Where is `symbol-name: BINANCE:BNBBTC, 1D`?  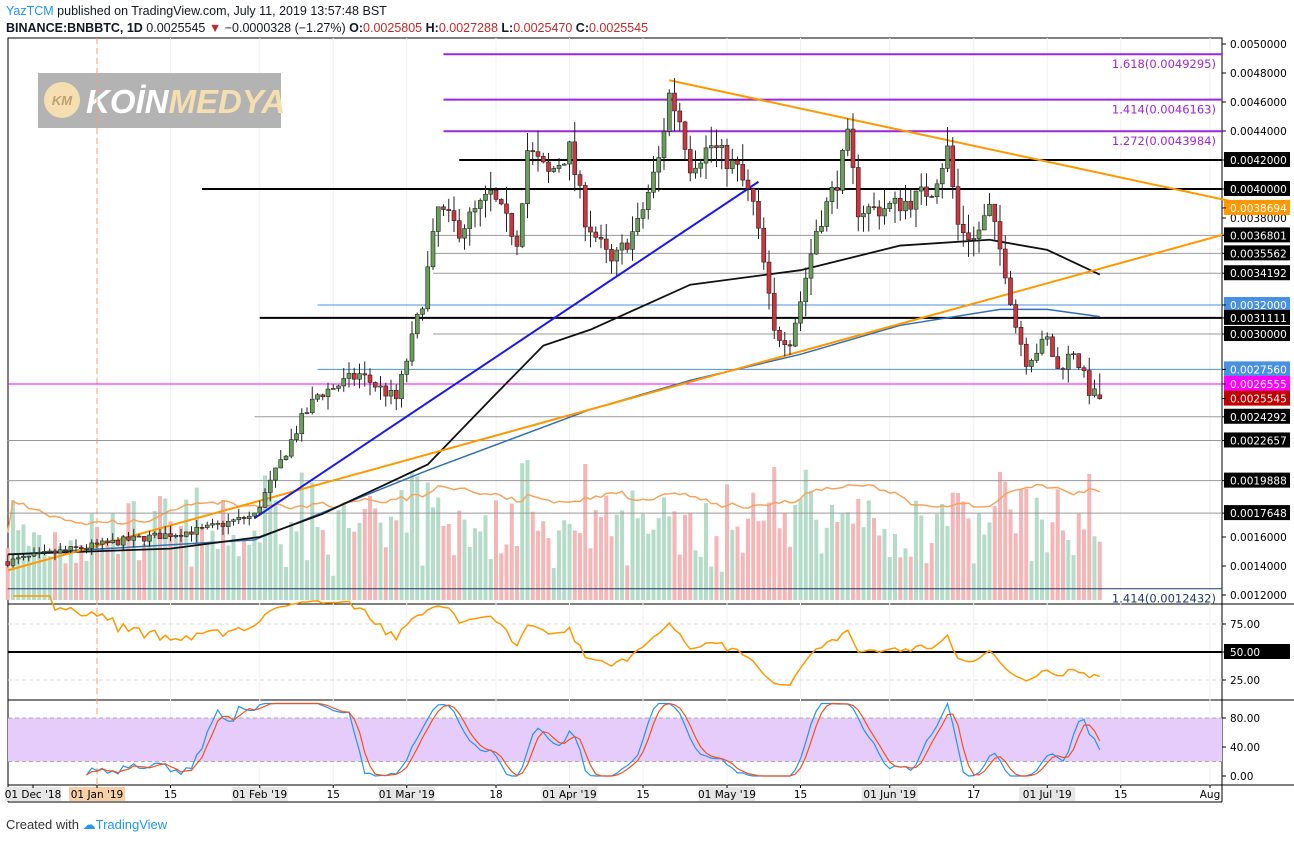 symbol-name: BINANCE:BNBBTC, 1D is located at coordinates (74, 28).